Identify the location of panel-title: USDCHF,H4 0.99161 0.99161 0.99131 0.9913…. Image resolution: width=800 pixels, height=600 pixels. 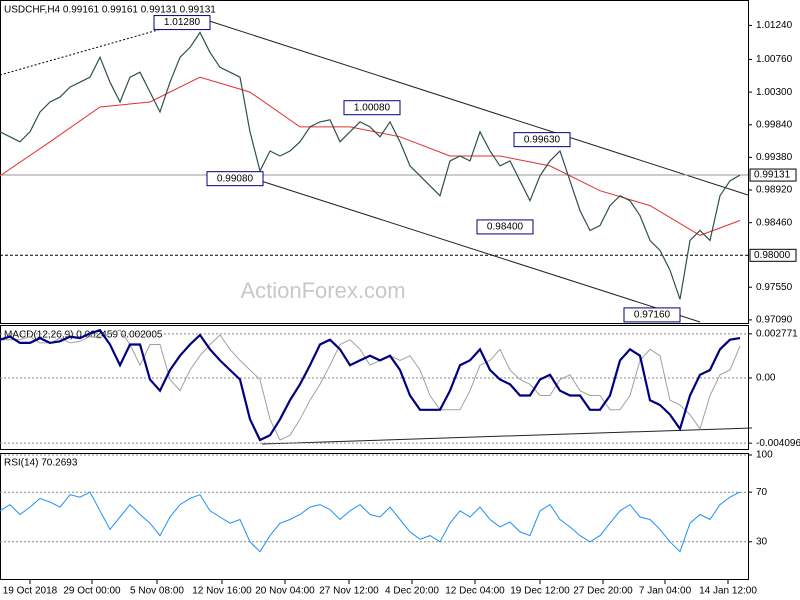
(110, 10).